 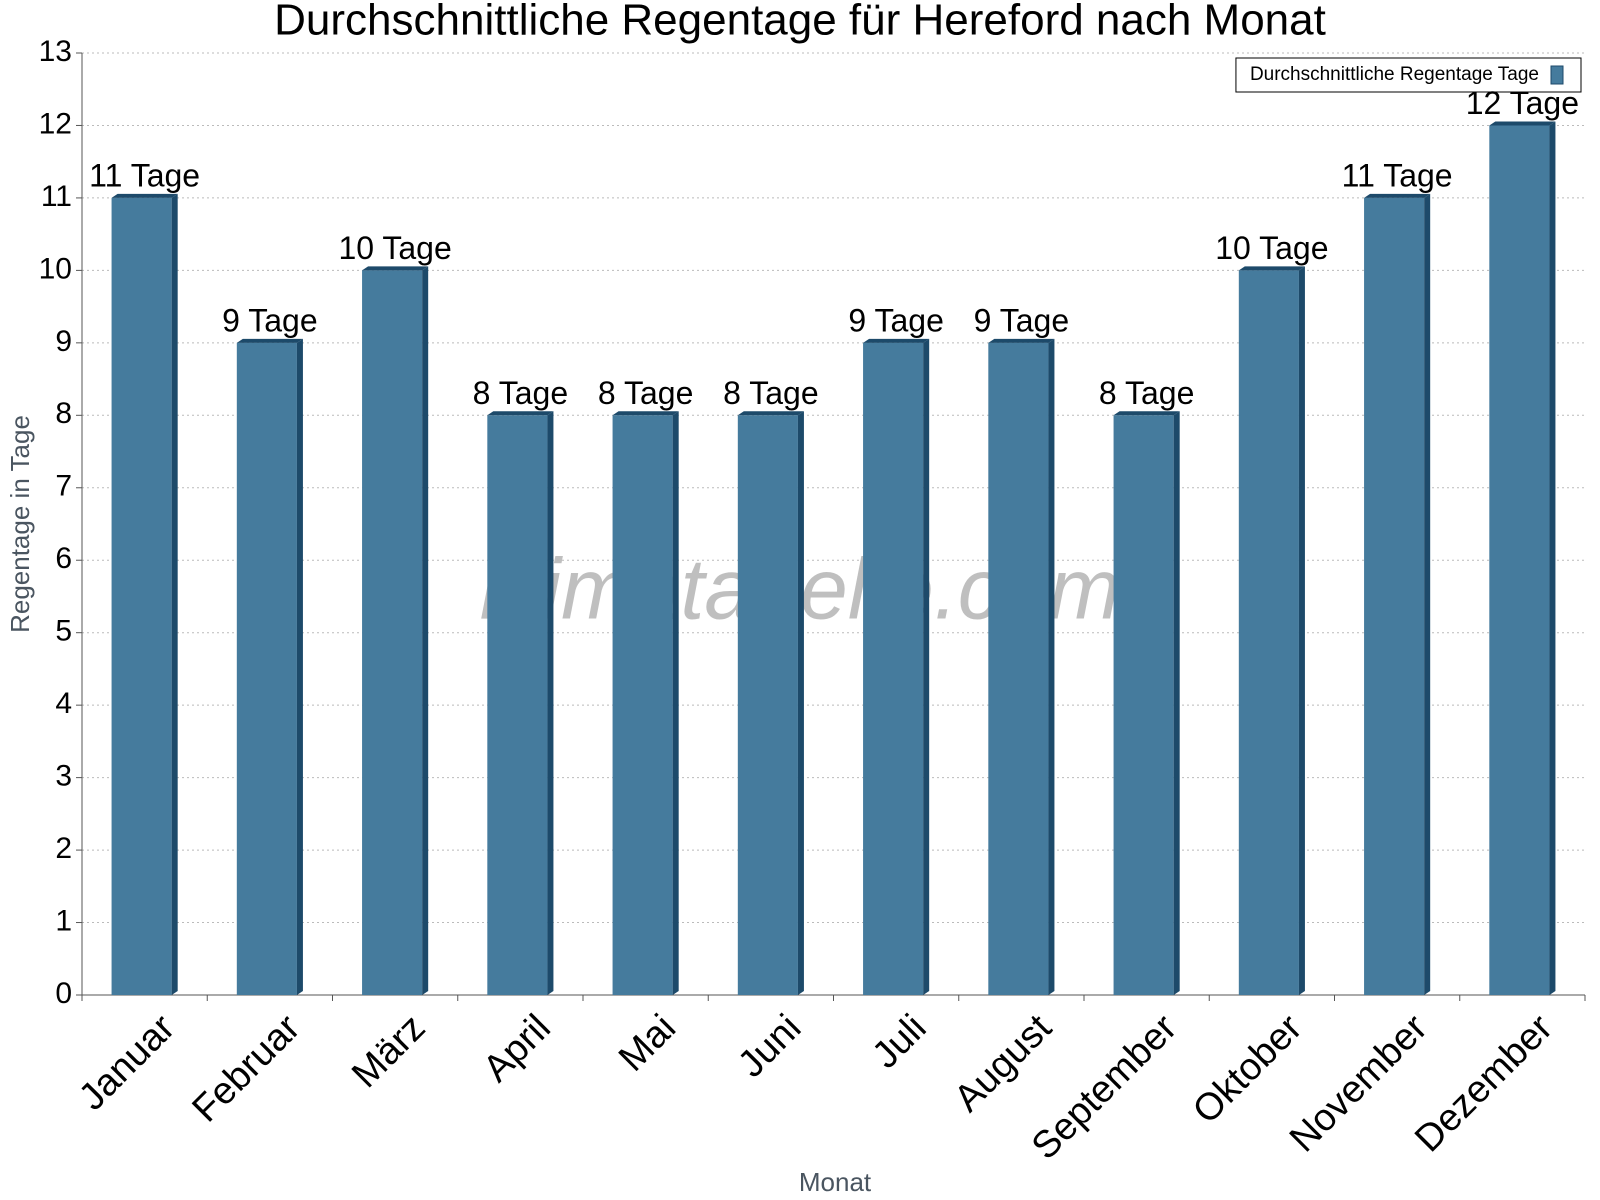 I want to click on x-tick-label: Juli, so click(x=900, y=1042).